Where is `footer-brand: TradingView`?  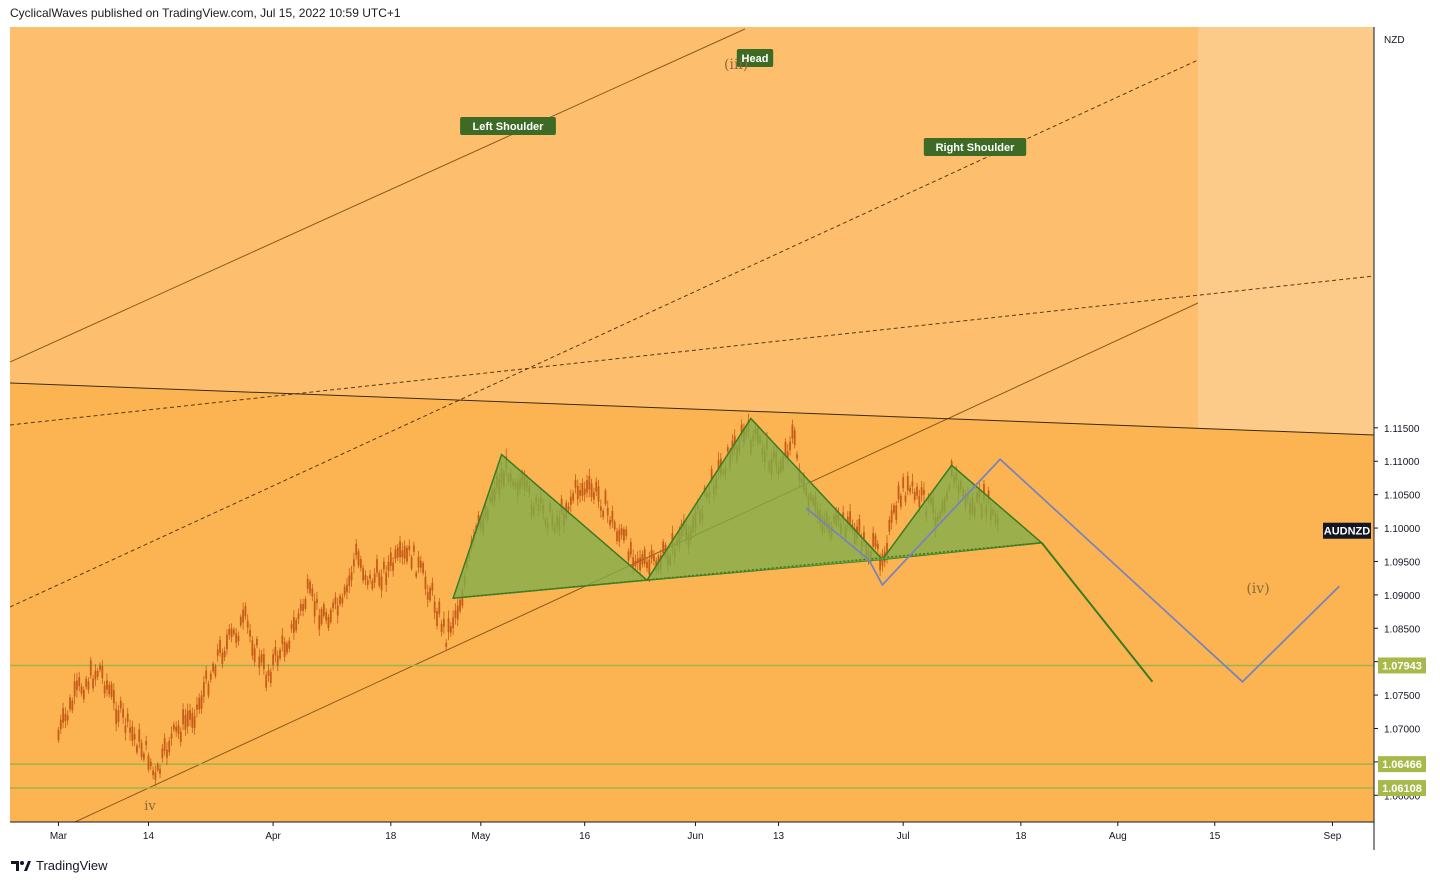
footer-brand: TradingView is located at coordinates (72, 865).